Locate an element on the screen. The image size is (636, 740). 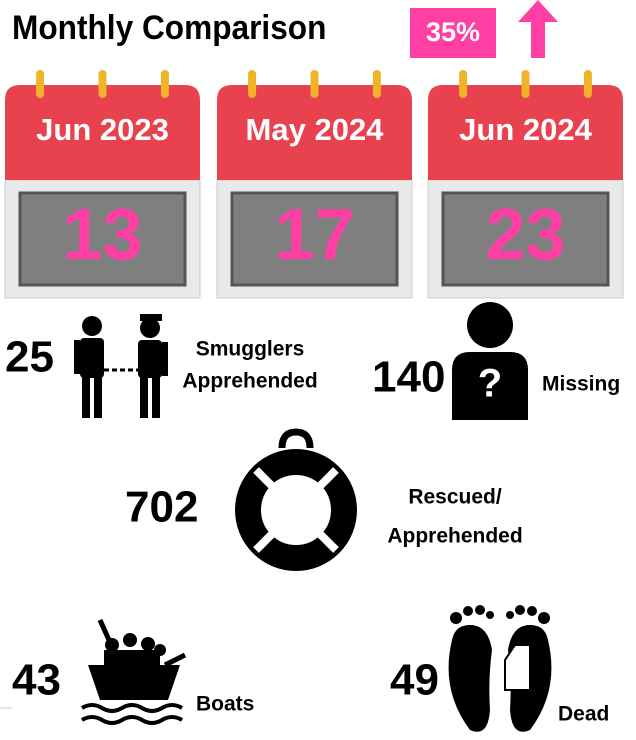
change-value: 35% is located at coordinates (453, 32).